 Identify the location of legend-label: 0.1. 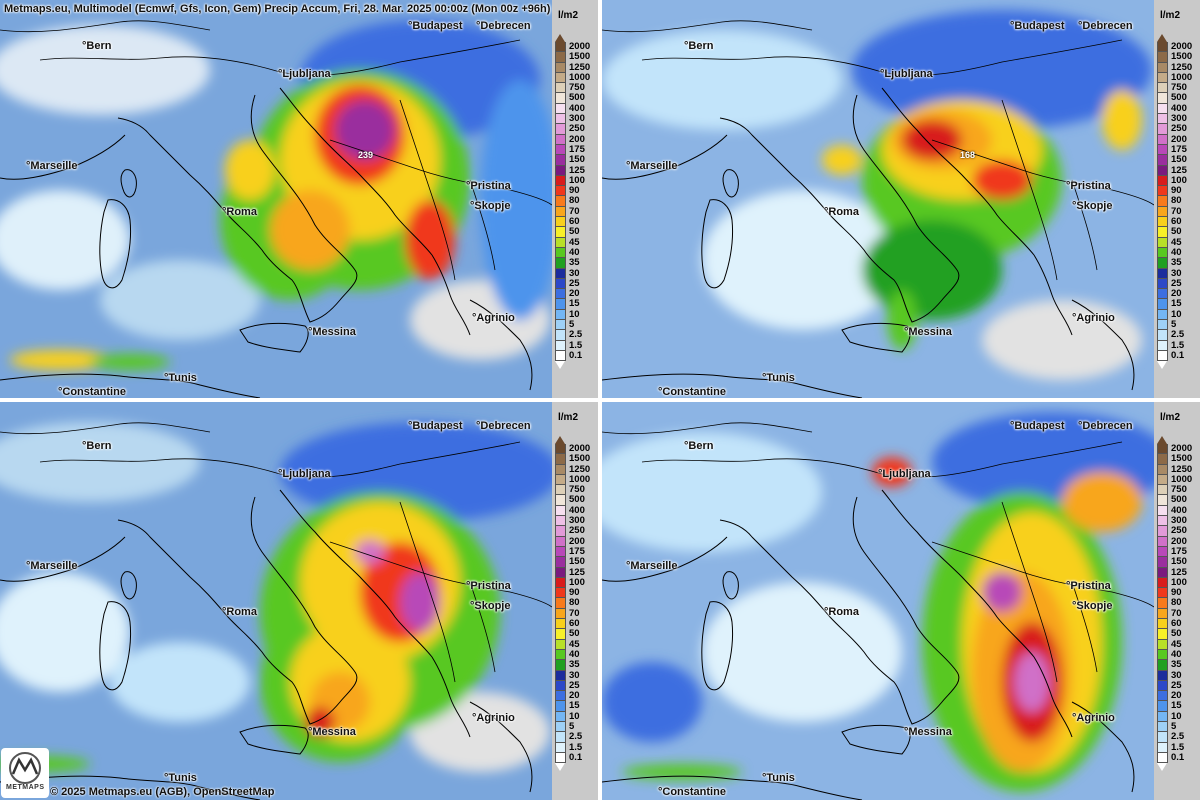
(1178, 355).